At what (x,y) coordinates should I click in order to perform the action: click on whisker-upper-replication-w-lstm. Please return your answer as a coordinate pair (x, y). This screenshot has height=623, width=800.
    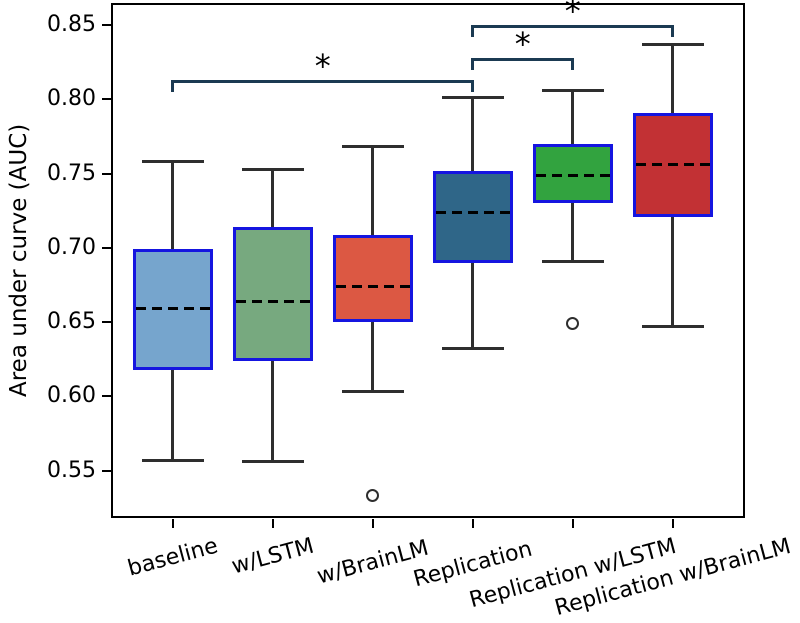
    Looking at the image, I should click on (573, 117).